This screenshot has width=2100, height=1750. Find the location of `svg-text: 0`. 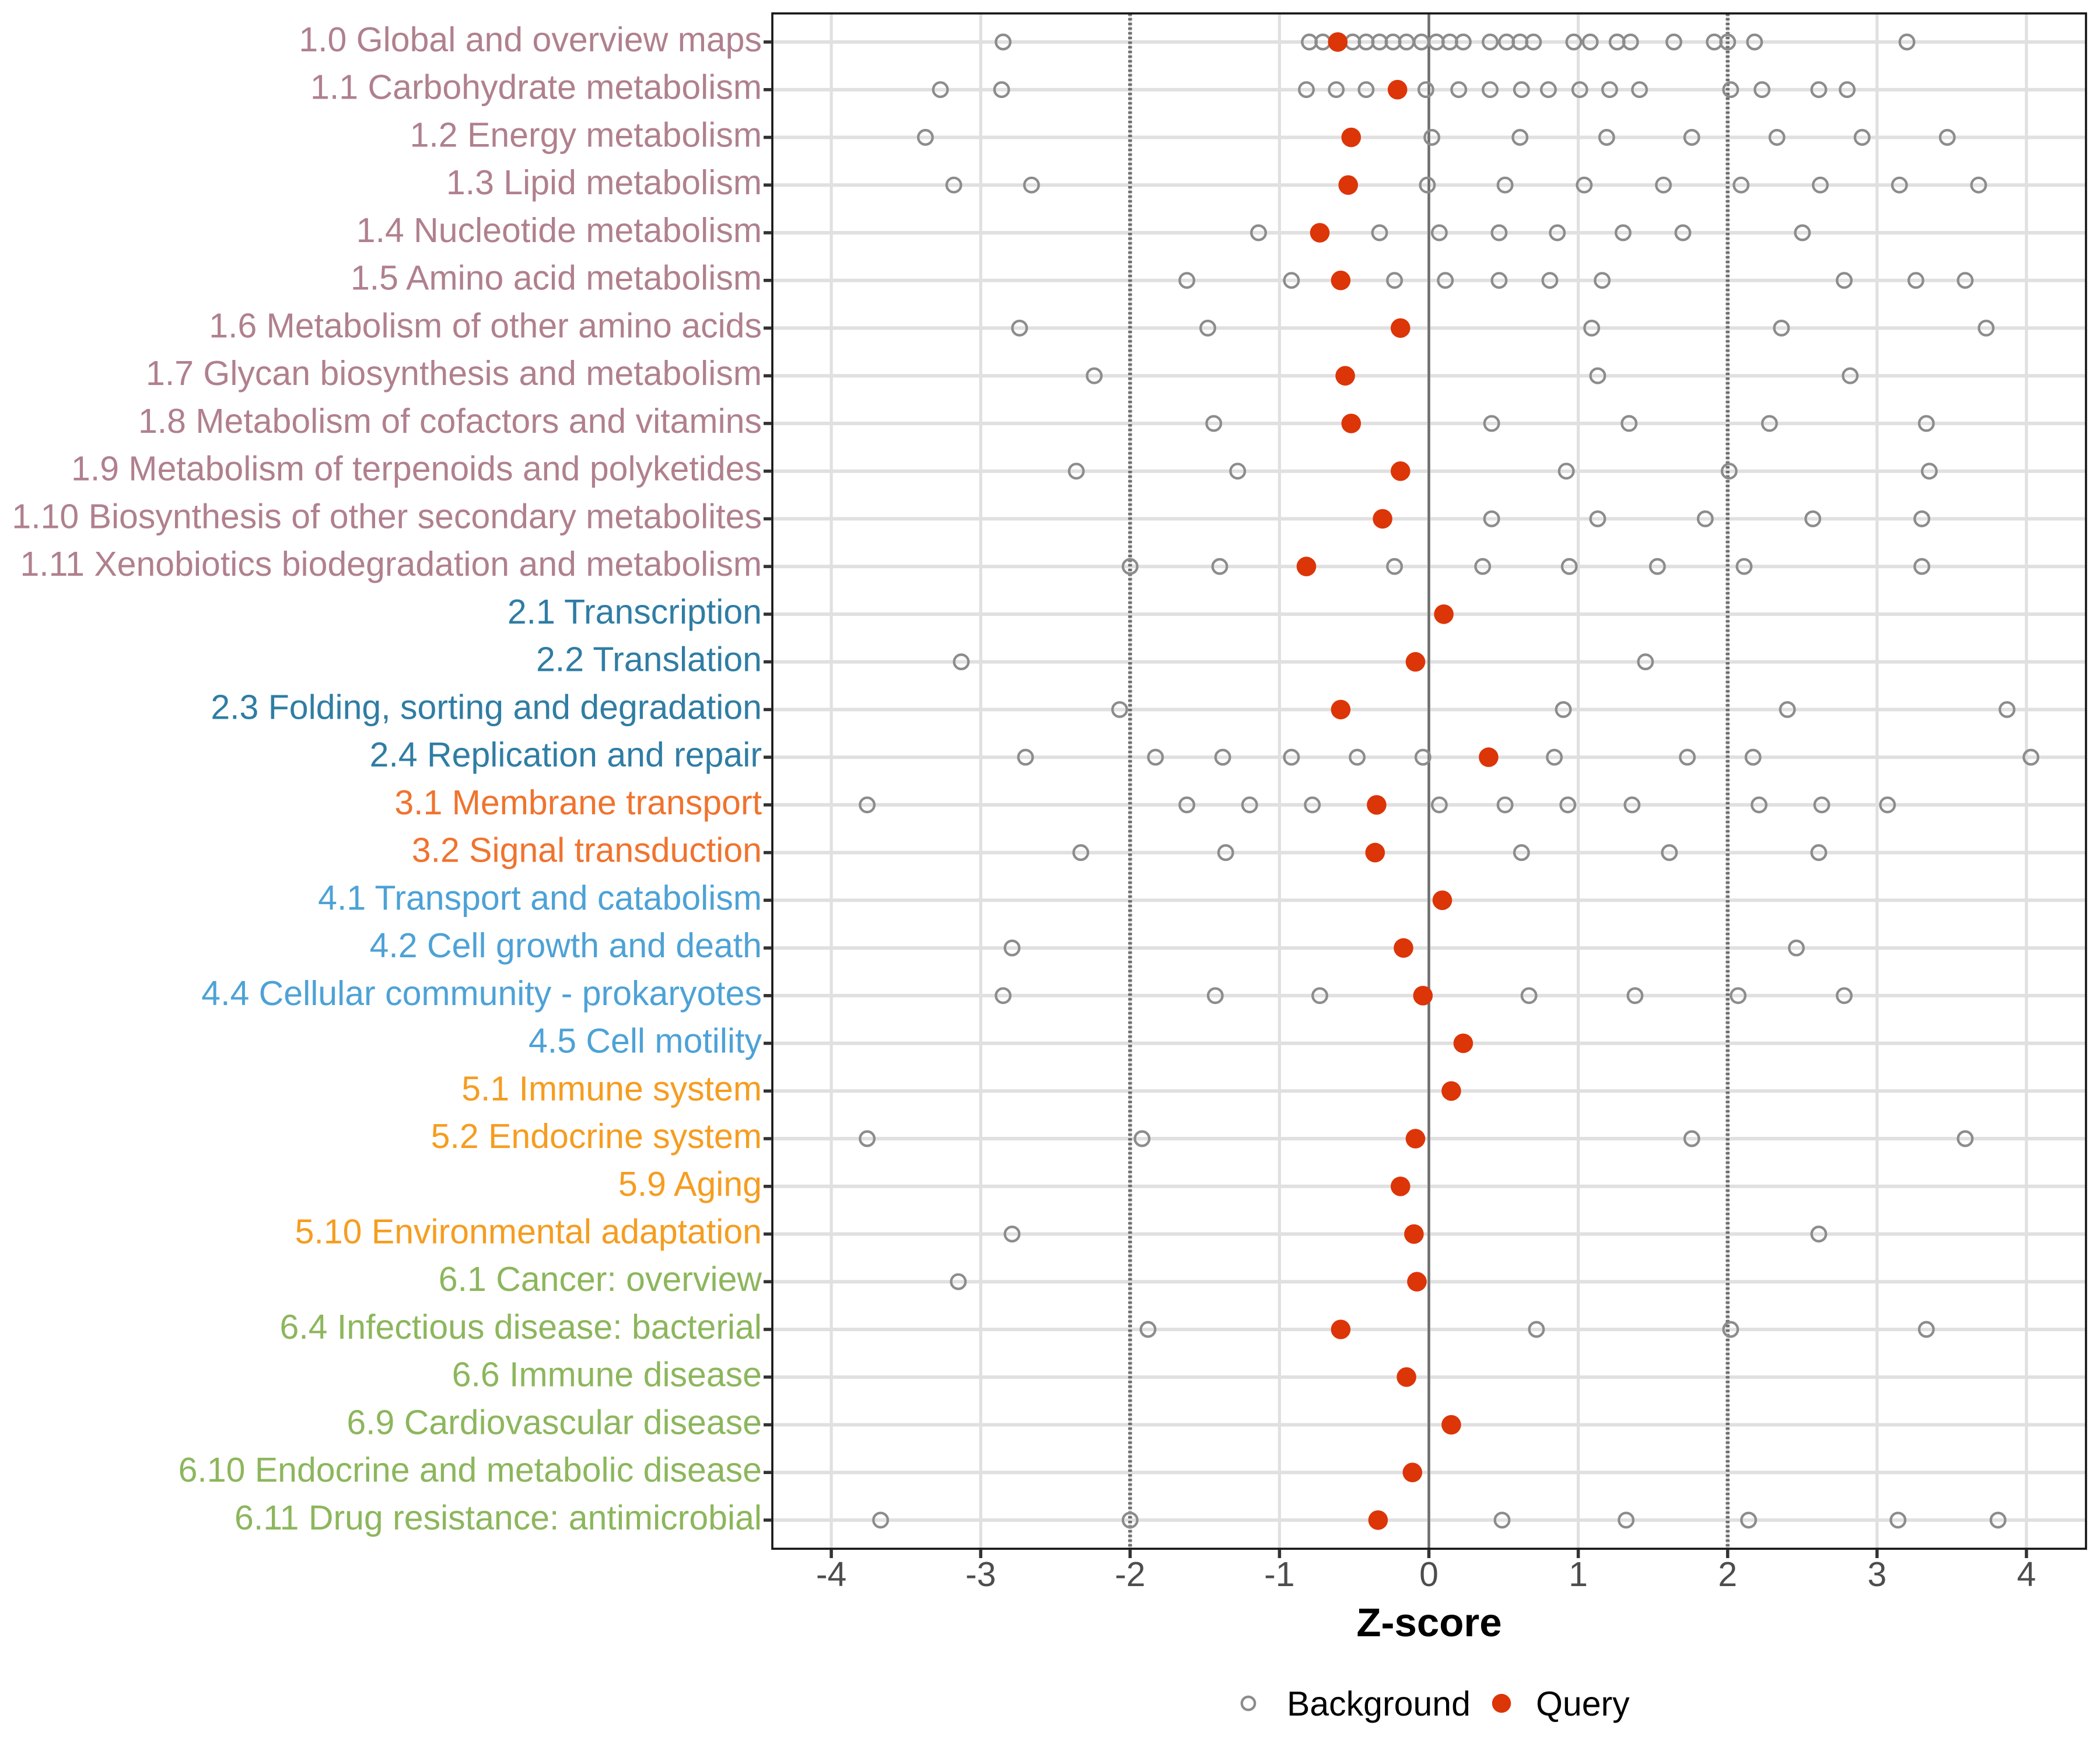

svg-text: 0 is located at coordinates (1428, 1574).